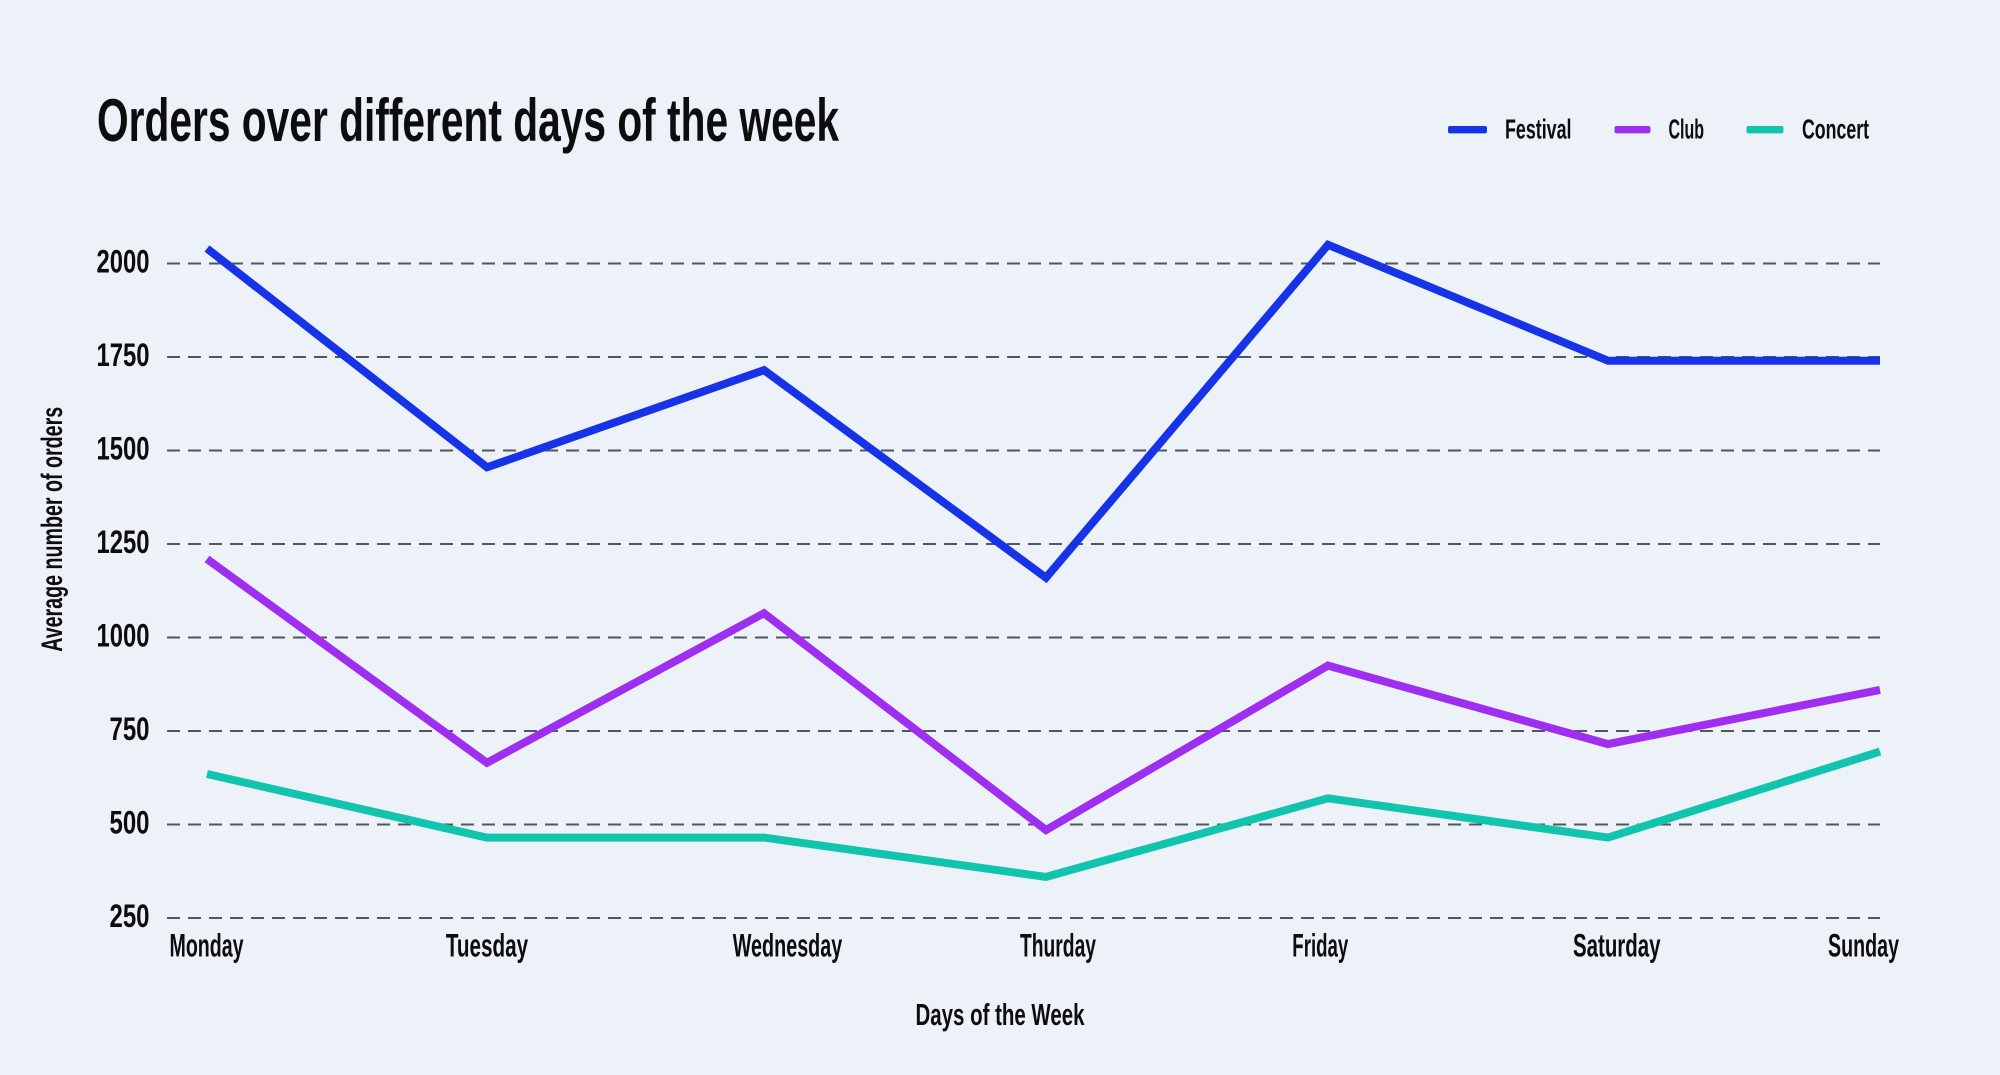  I want to click on svg-text: 750, so click(130, 729).